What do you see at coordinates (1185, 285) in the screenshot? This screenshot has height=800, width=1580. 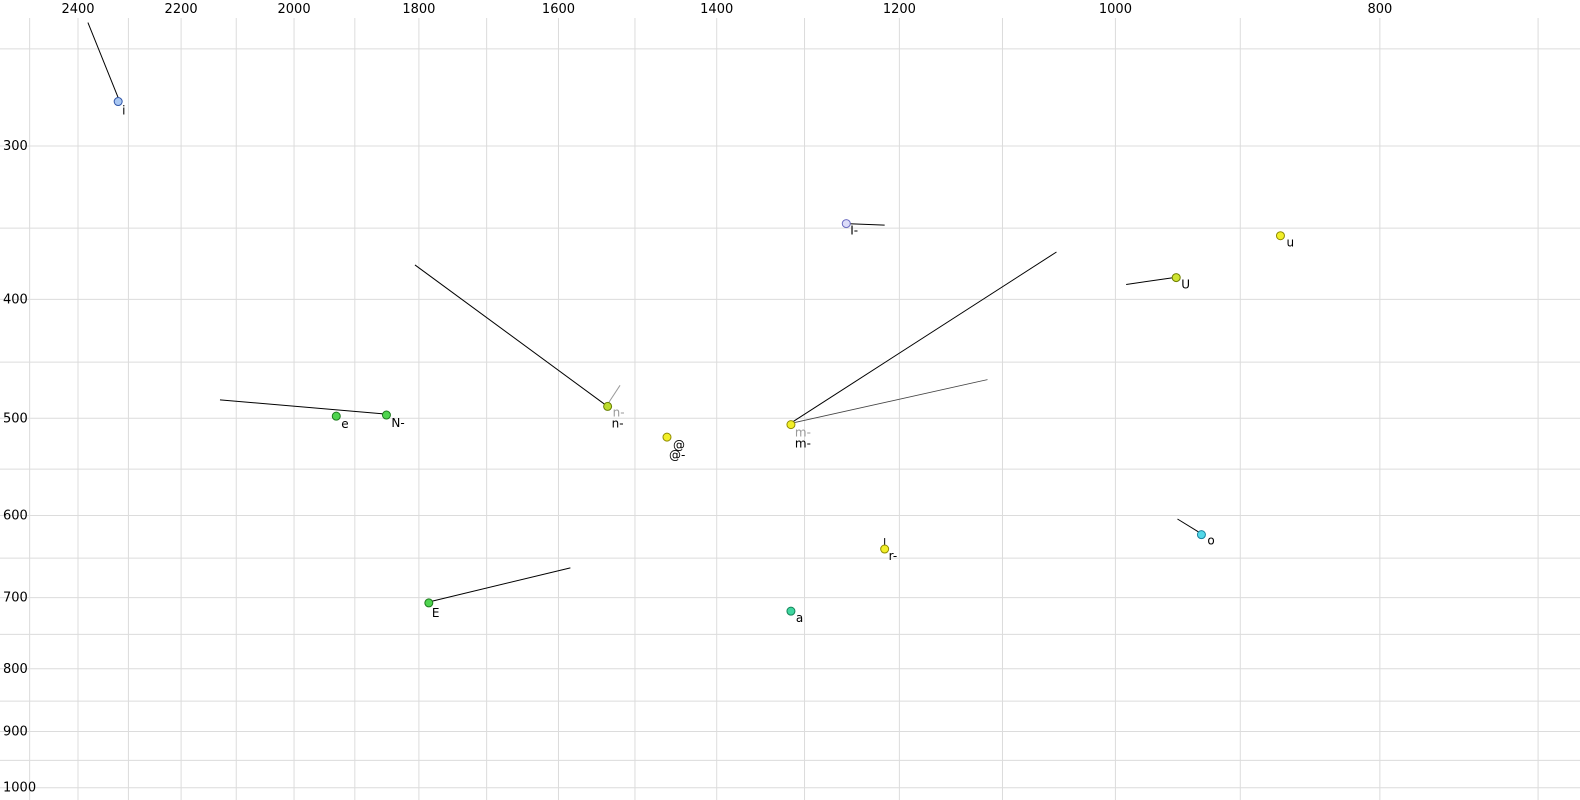 I see `data-point-label-U: U` at bounding box center [1185, 285].